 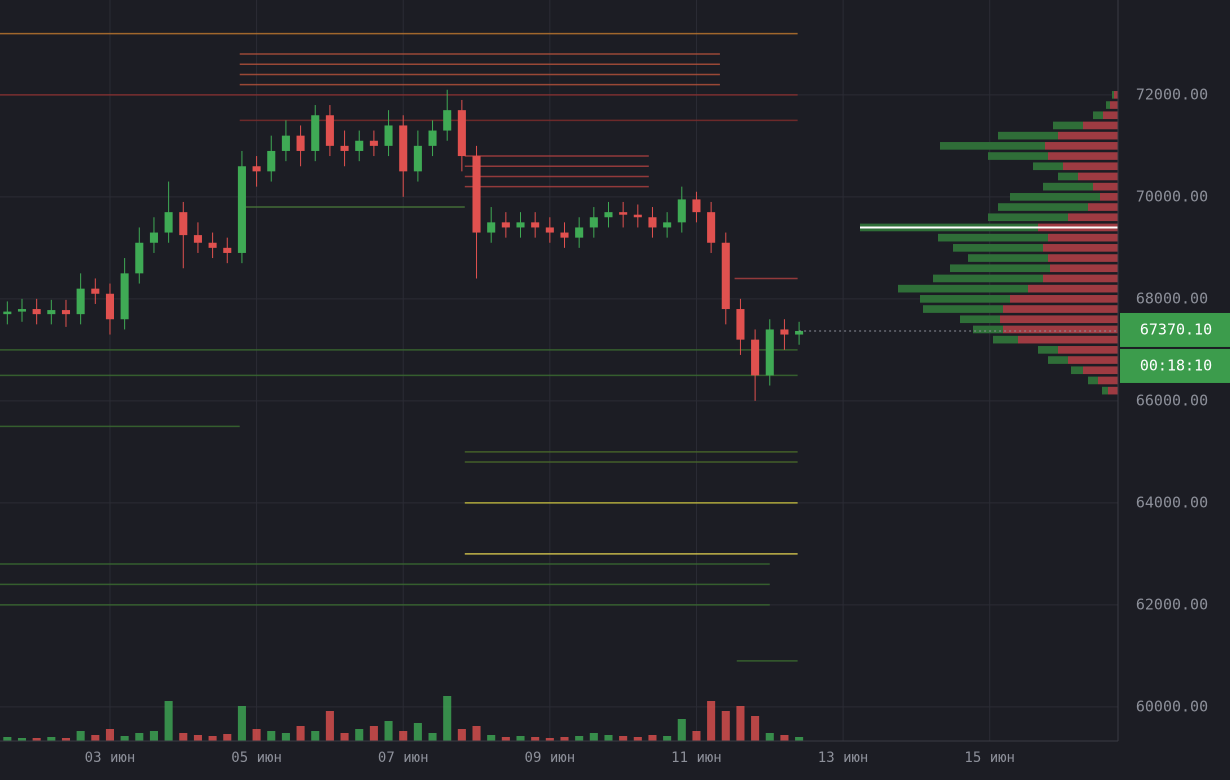 What do you see at coordinates (1176, 365) in the screenshot?
I see `countdown-label: 00:18:10` at bounding box center [1176, 365].